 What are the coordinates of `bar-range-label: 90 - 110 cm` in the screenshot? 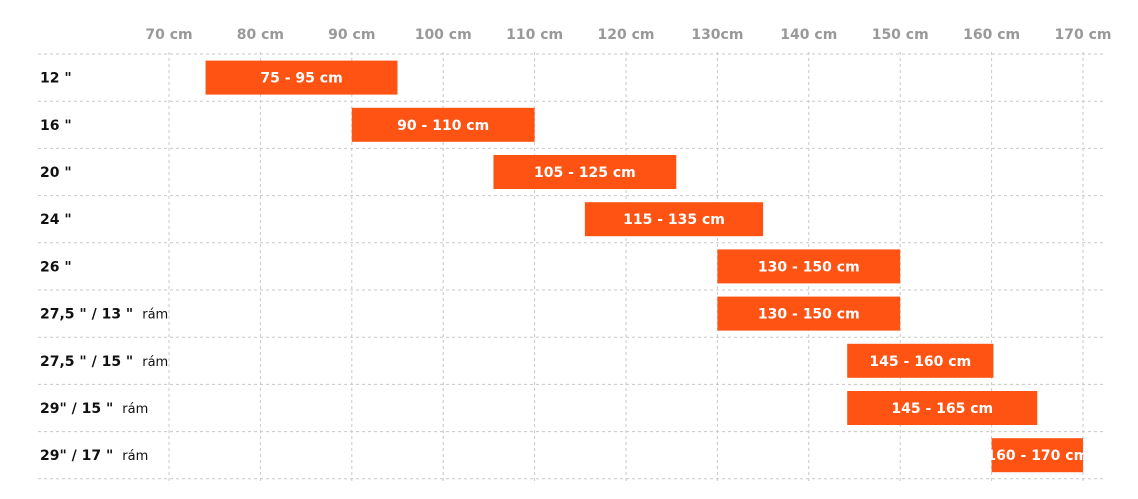 It's located at (443, 126).